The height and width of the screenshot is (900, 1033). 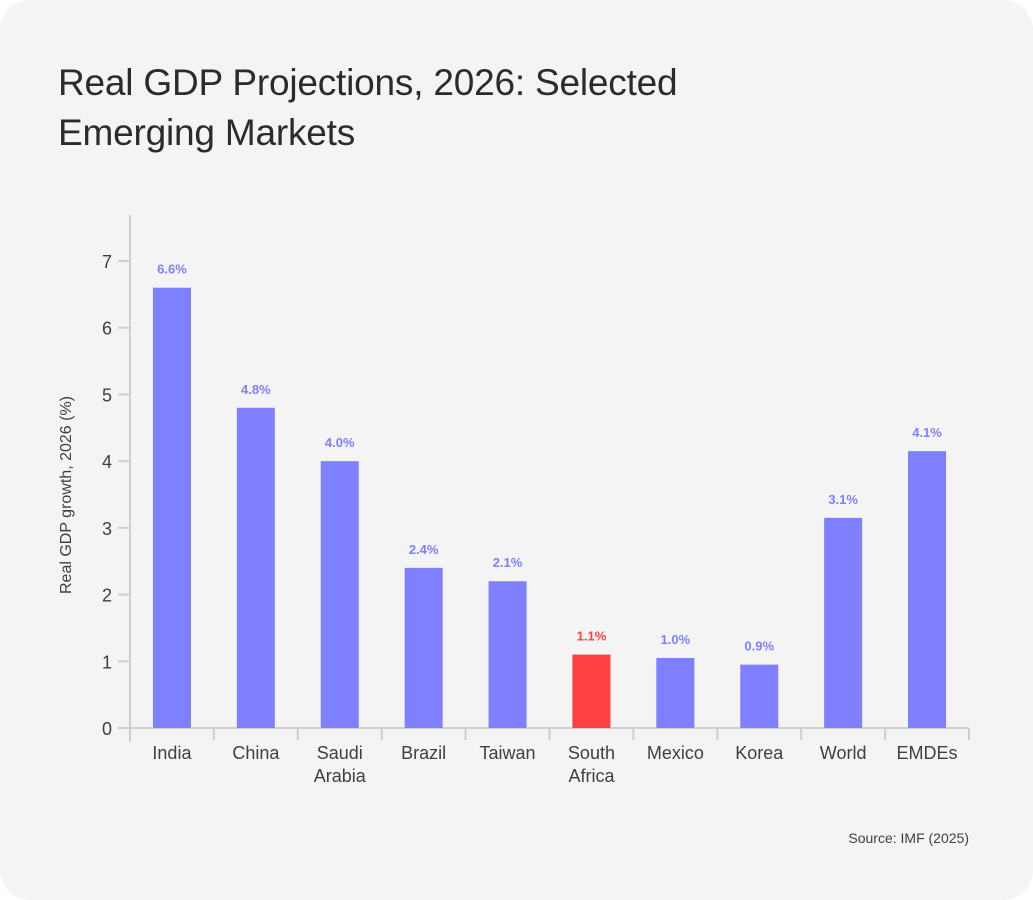 I want to click on y-tick-label: 5, so click(x=107, y=395).